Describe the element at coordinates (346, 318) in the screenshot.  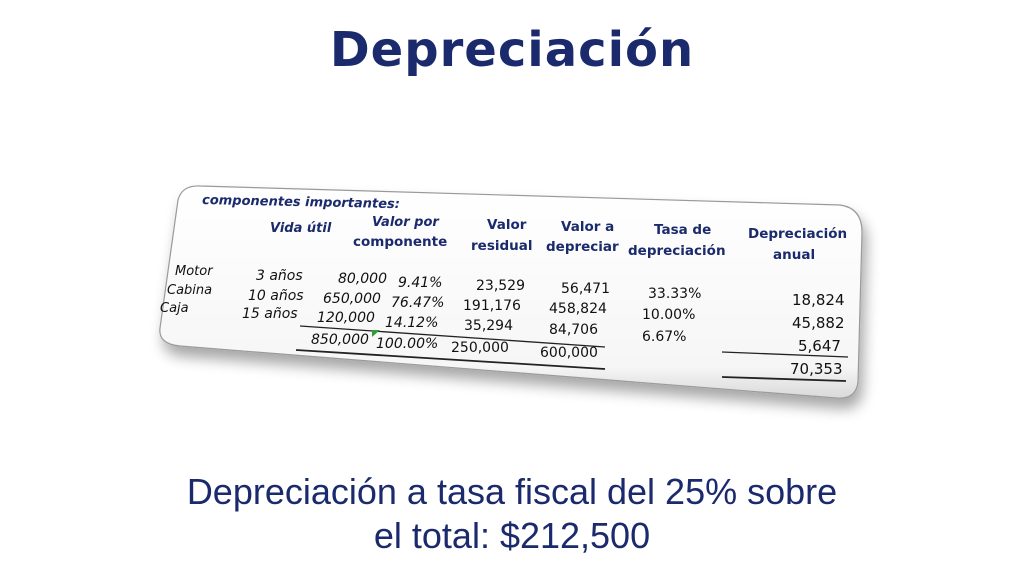
I see `cell-valor: 120,000` at that location.